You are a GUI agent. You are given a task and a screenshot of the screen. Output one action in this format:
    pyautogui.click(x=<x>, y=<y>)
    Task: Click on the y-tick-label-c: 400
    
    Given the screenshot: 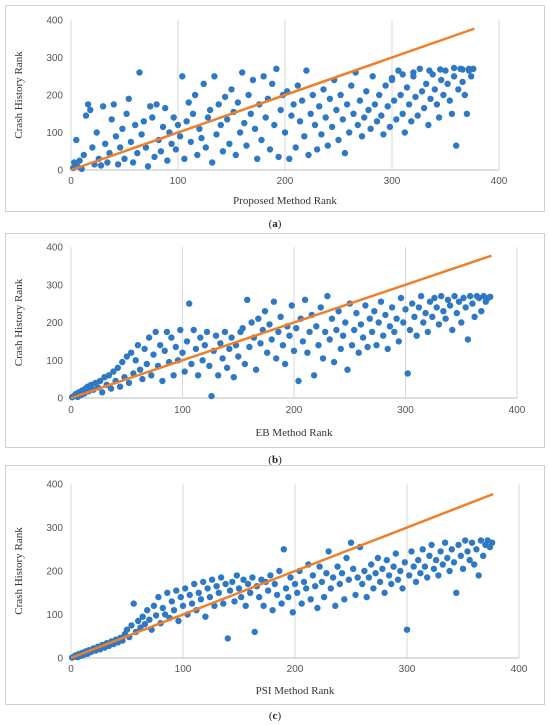 What is the action you would take?
    pyautogui.click(x=54, y=485)
    